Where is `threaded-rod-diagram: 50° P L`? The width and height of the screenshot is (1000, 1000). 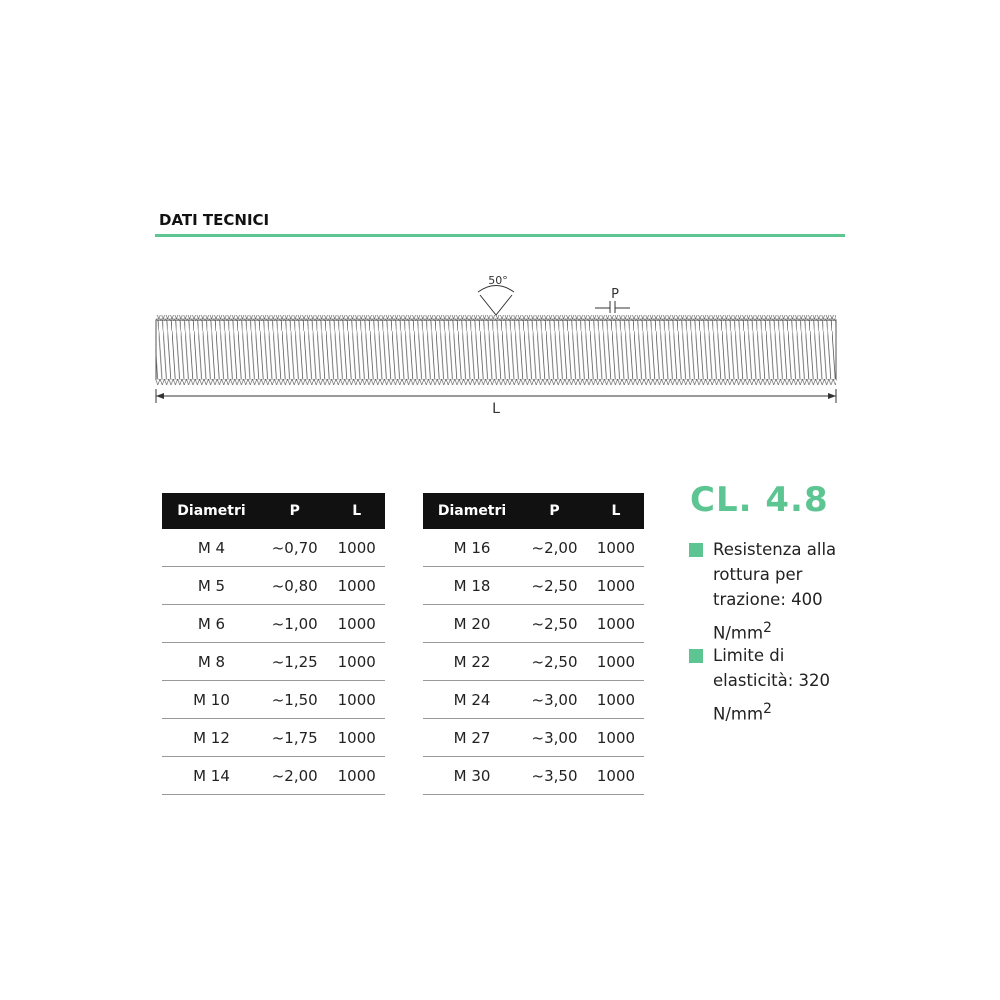 threaded-rod-diagram: 50° P L is located at coordinates (496, 345).